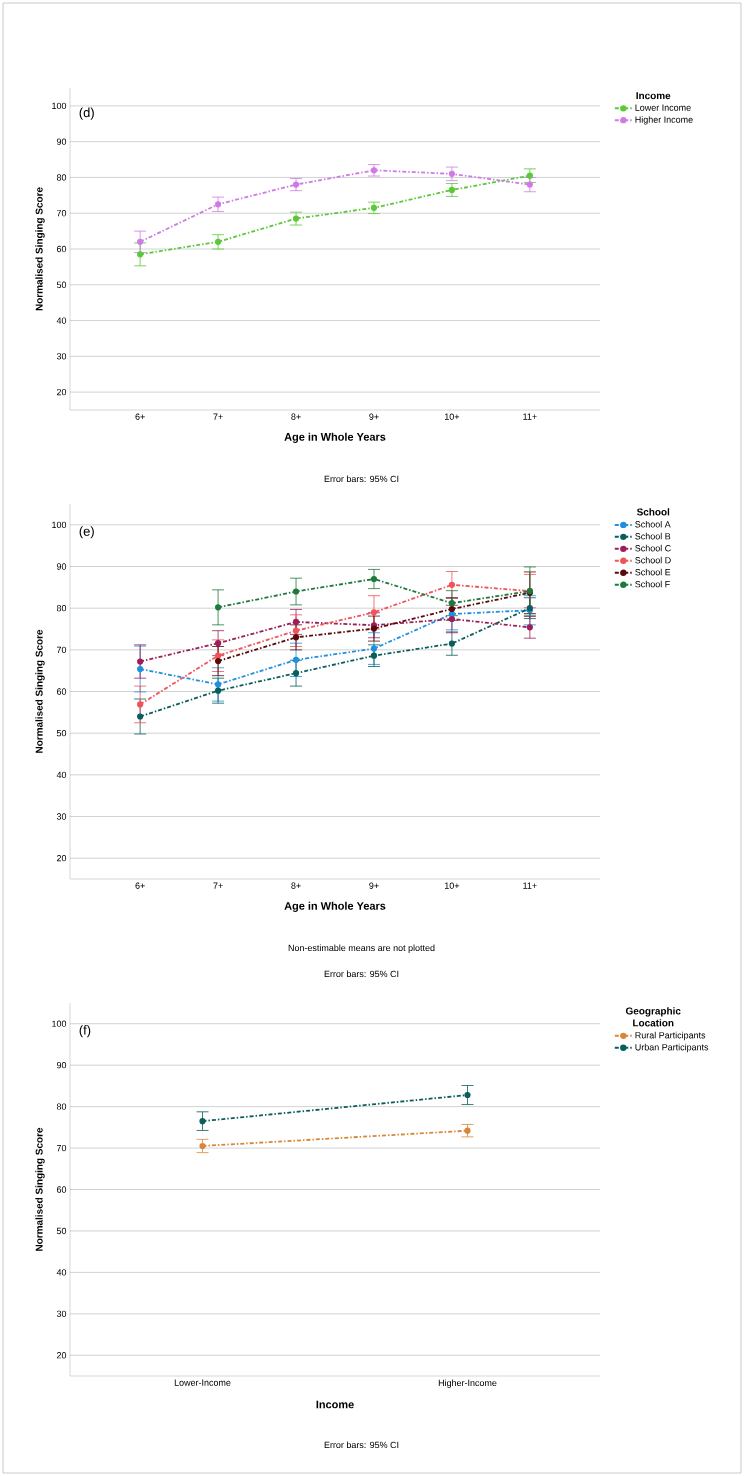 The width and height of the screenshot is (744, 1476). I want to click on annotation: (e), so click(86, 532).